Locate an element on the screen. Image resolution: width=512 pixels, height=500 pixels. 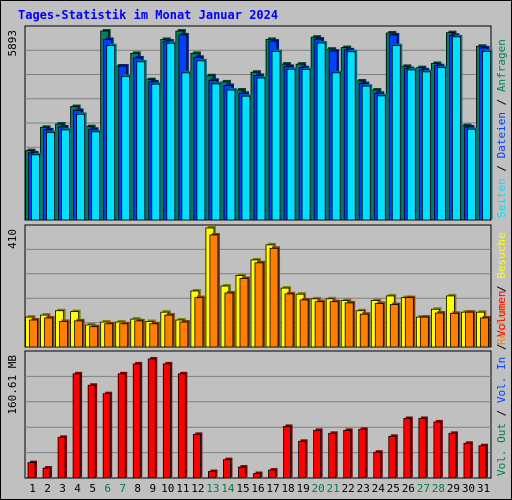
x-tick-label: 12 is located at coordinates (197, 488).